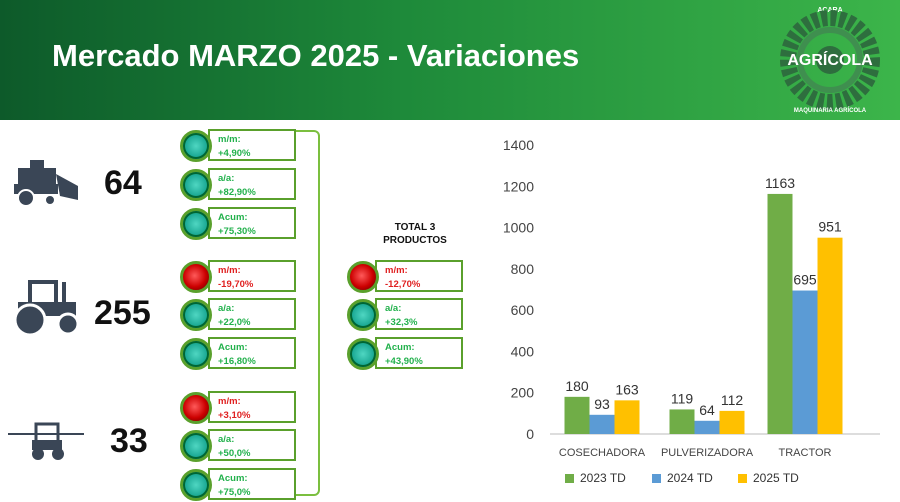 Image resolution: width=900 pixels, height=502 pixels. Describe the element at coordinates (234, 322) in the screenshot. I see `indicator-value: +22,0%` at that location.